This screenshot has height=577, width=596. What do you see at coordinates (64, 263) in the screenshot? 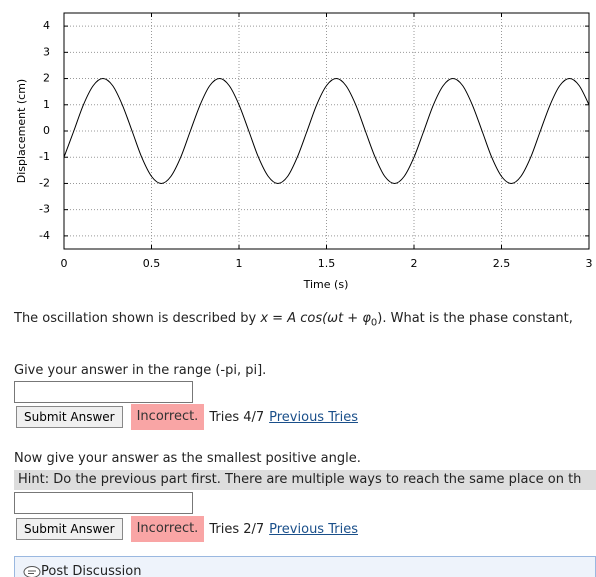
I see `x-tick-label: 0` at bounding box center [64, 263].